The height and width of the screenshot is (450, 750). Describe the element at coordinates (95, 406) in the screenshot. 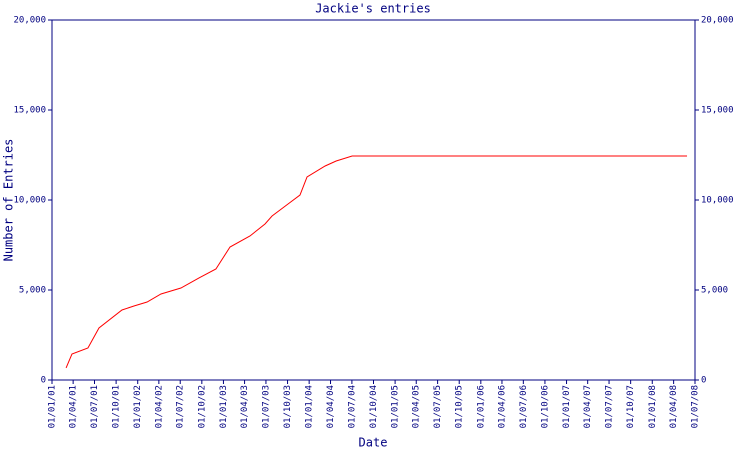

I see `x-tick-label: 01/07/01` at that location.